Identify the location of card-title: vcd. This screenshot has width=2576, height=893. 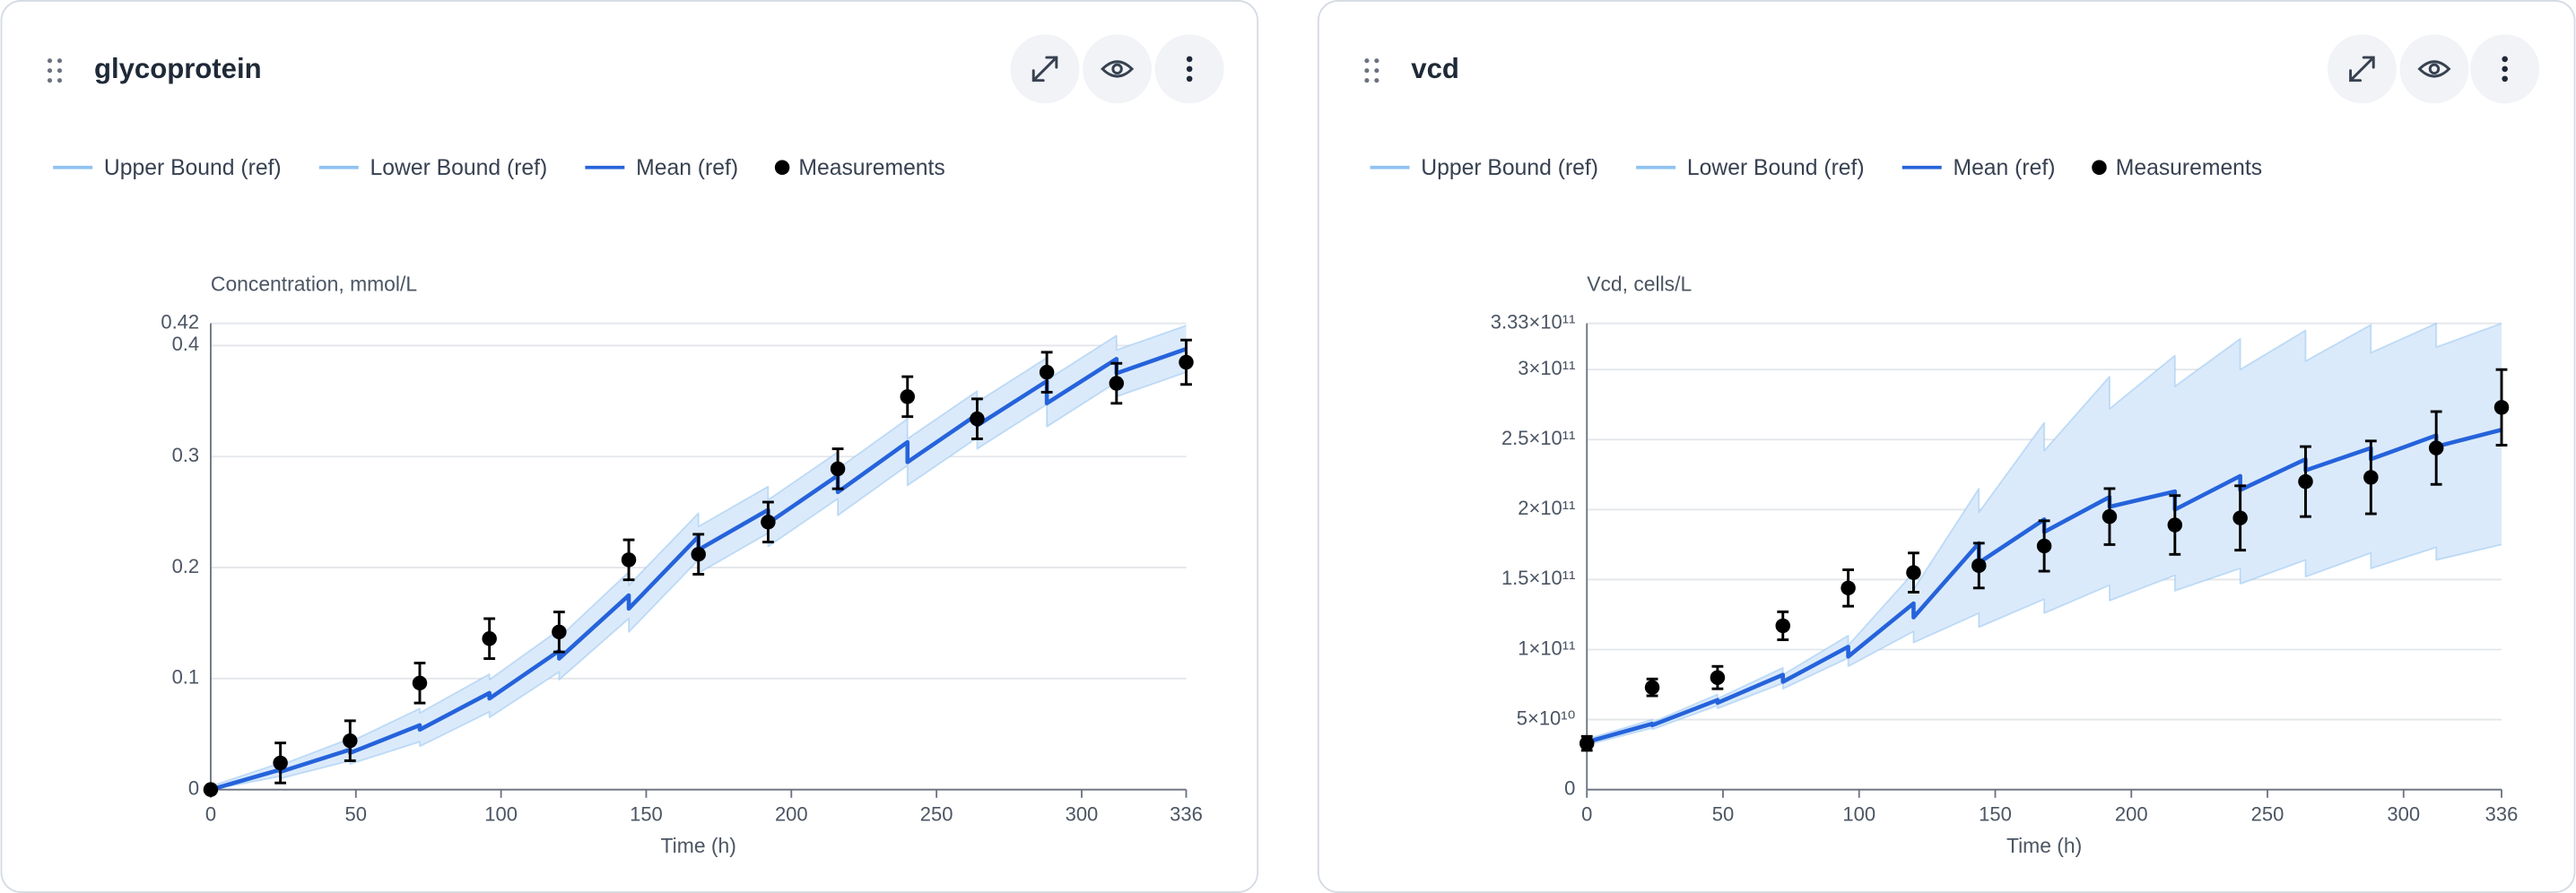
(1435, 68).